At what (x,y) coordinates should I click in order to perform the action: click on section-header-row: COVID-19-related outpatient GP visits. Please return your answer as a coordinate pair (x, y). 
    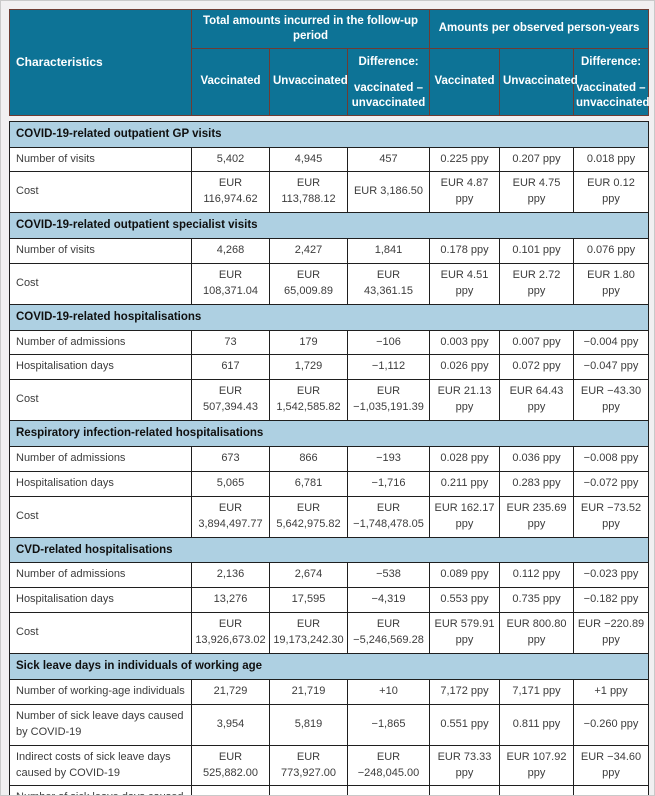
    Looking at the image, I should click on (329, 134).